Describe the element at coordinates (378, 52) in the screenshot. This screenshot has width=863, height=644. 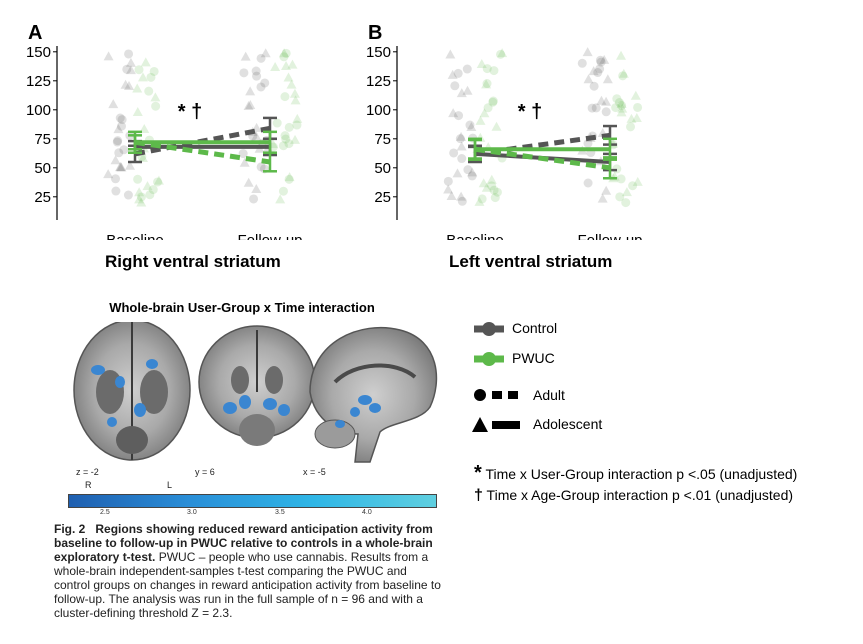
I see `y-tick-label: 150` at that location.